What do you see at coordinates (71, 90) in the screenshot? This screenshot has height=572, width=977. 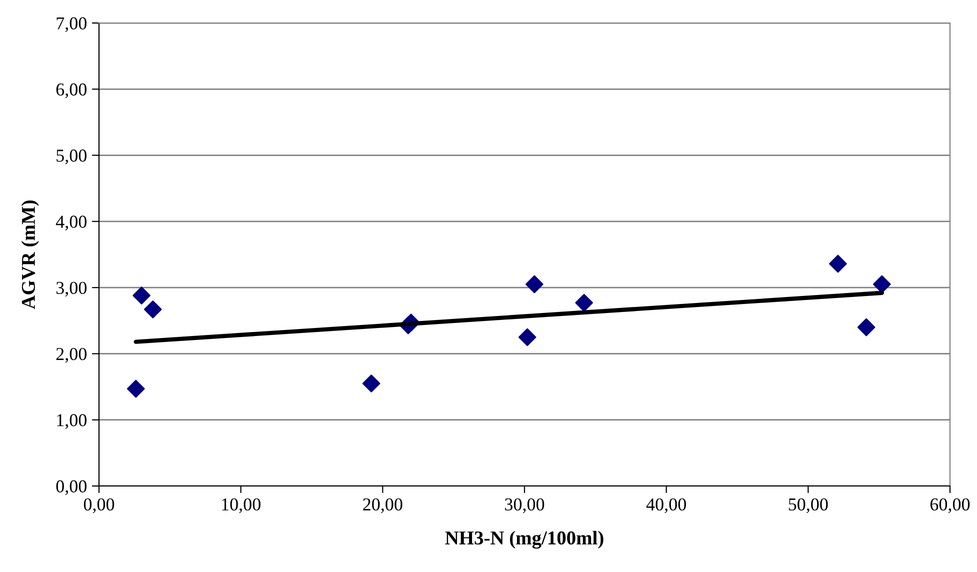 I see `y-tick-label: 6,00` at bounding box center [71, 90].